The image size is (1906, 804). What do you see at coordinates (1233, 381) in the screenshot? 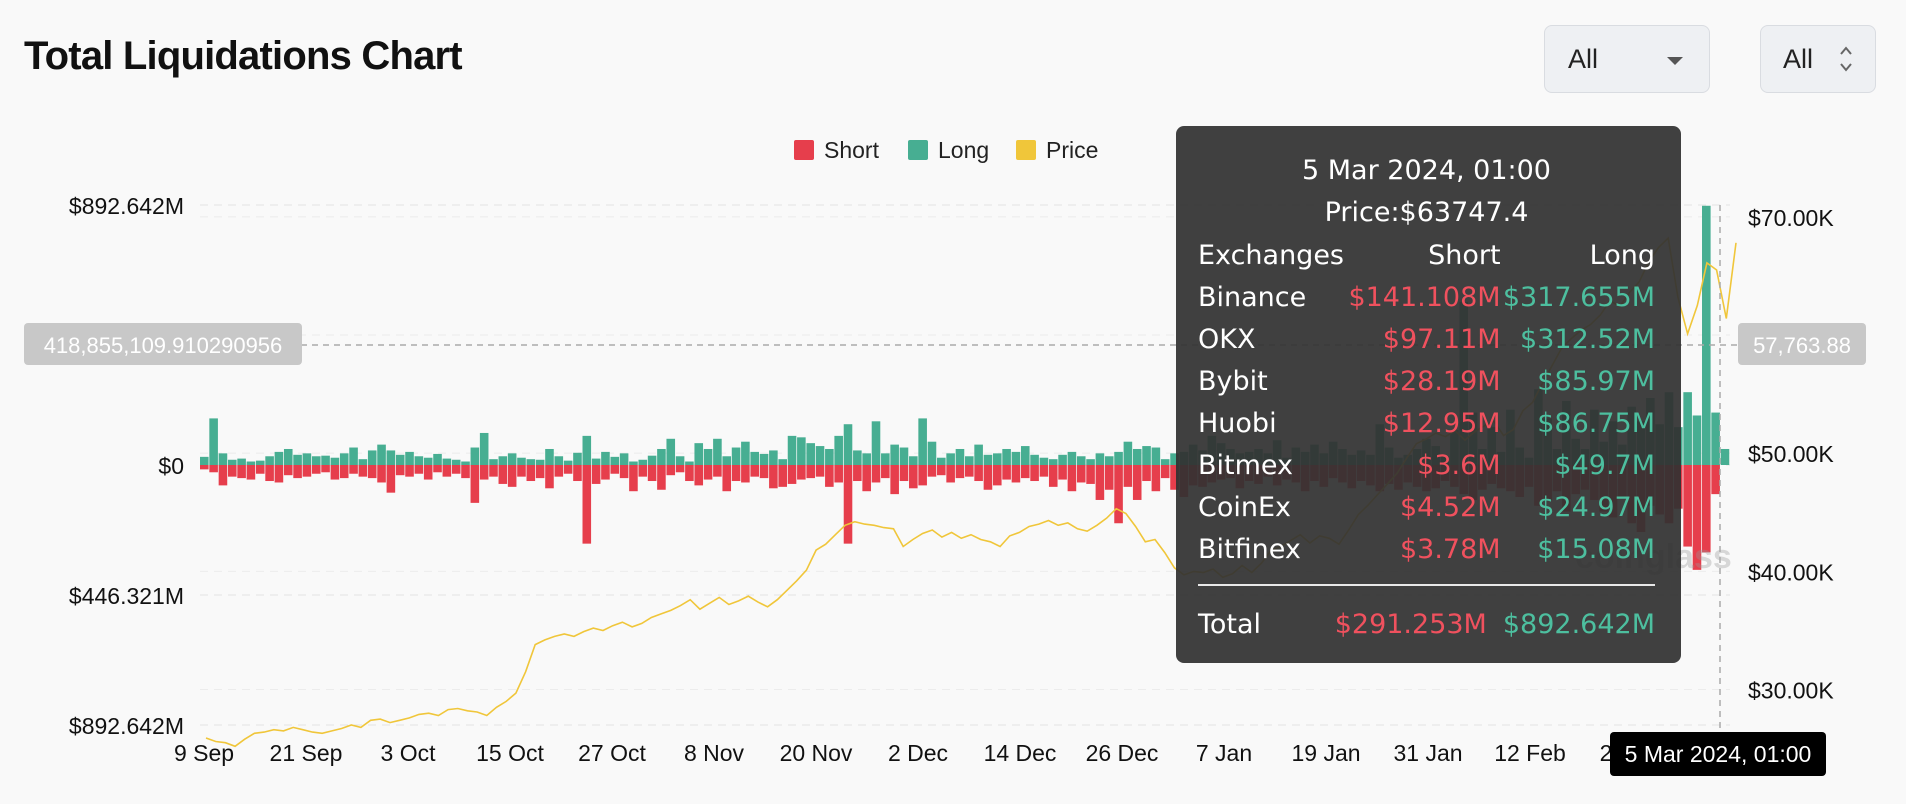
I see `tooltip-exchange: Bybit` at bounding box center [1233, 381].